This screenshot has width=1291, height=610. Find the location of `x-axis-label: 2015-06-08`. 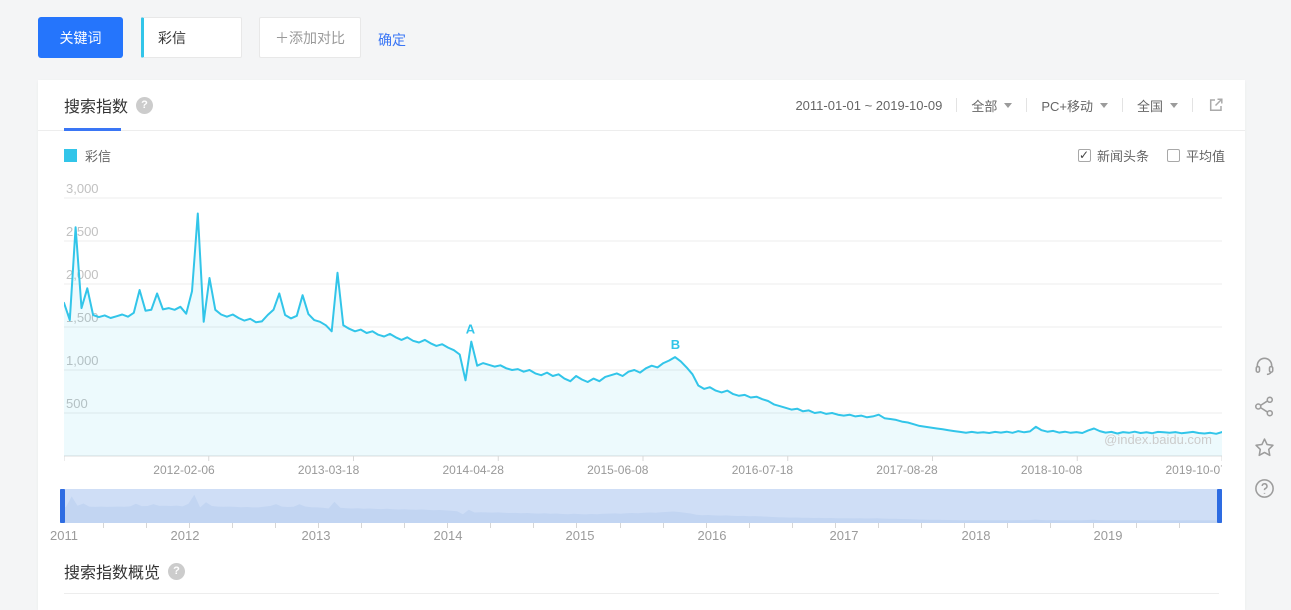

x-axis-label: 2015-06-08 is located at coordinates (618, 470).